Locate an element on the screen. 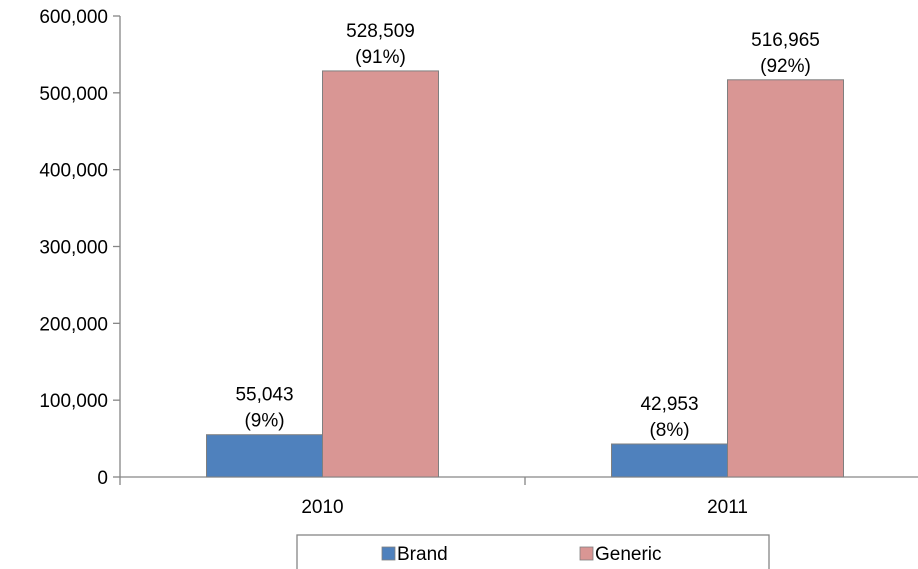  data-label-percent: (8%) is located at coordinates (669, 430).